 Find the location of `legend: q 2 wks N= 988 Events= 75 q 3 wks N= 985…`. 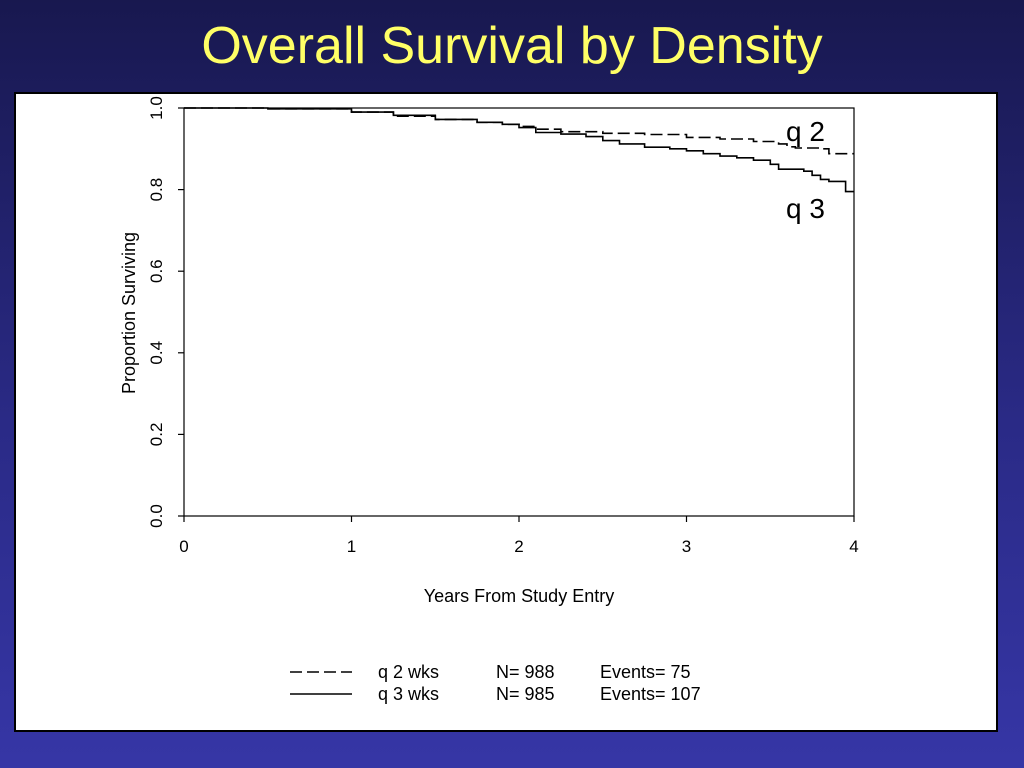

legend: q 2 wks N= 988 Events= 75 q 3 wks N= 985… is located at coordinates (495, 683).